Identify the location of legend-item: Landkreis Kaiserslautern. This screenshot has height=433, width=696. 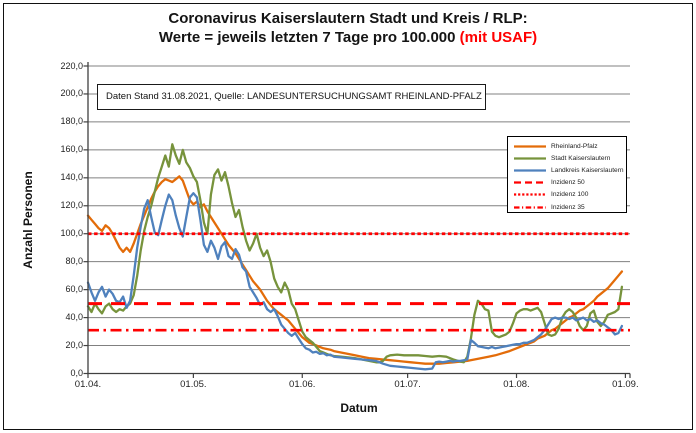
(567, 170).